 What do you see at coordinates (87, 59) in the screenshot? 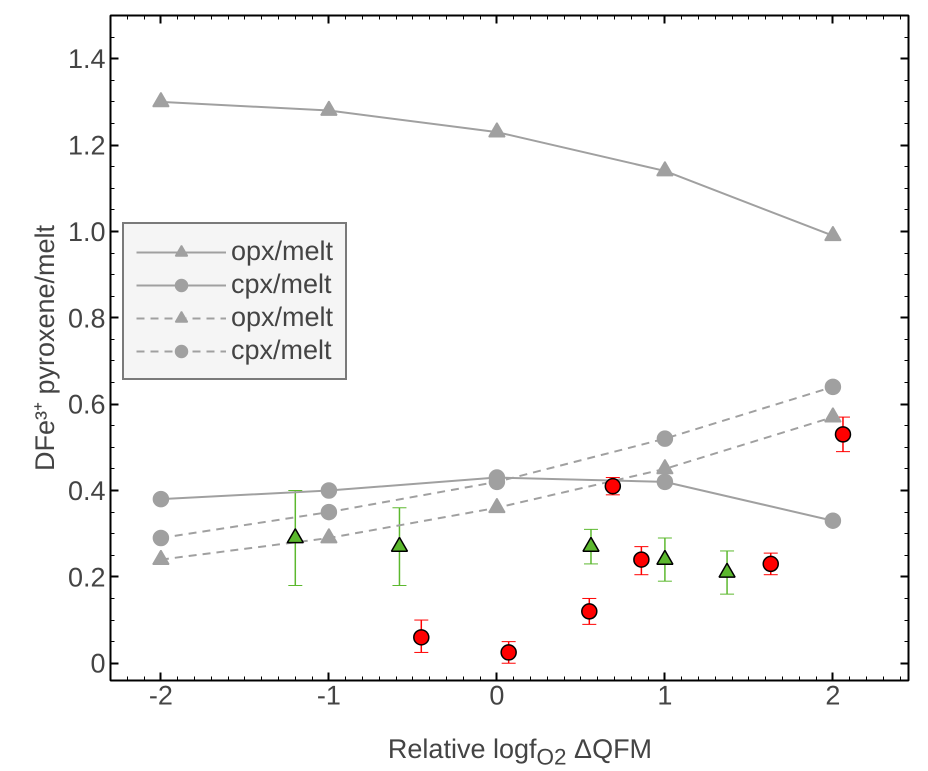
I see `y-tick-label: 1.4` at bounding box center [87, 59].